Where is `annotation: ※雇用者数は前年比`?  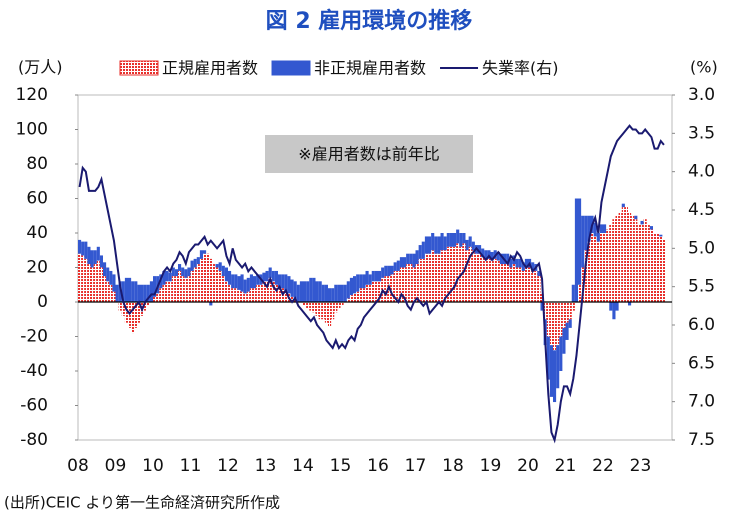
annotation: ※雇用者数は前年比 is located at coordinates (368, 154).